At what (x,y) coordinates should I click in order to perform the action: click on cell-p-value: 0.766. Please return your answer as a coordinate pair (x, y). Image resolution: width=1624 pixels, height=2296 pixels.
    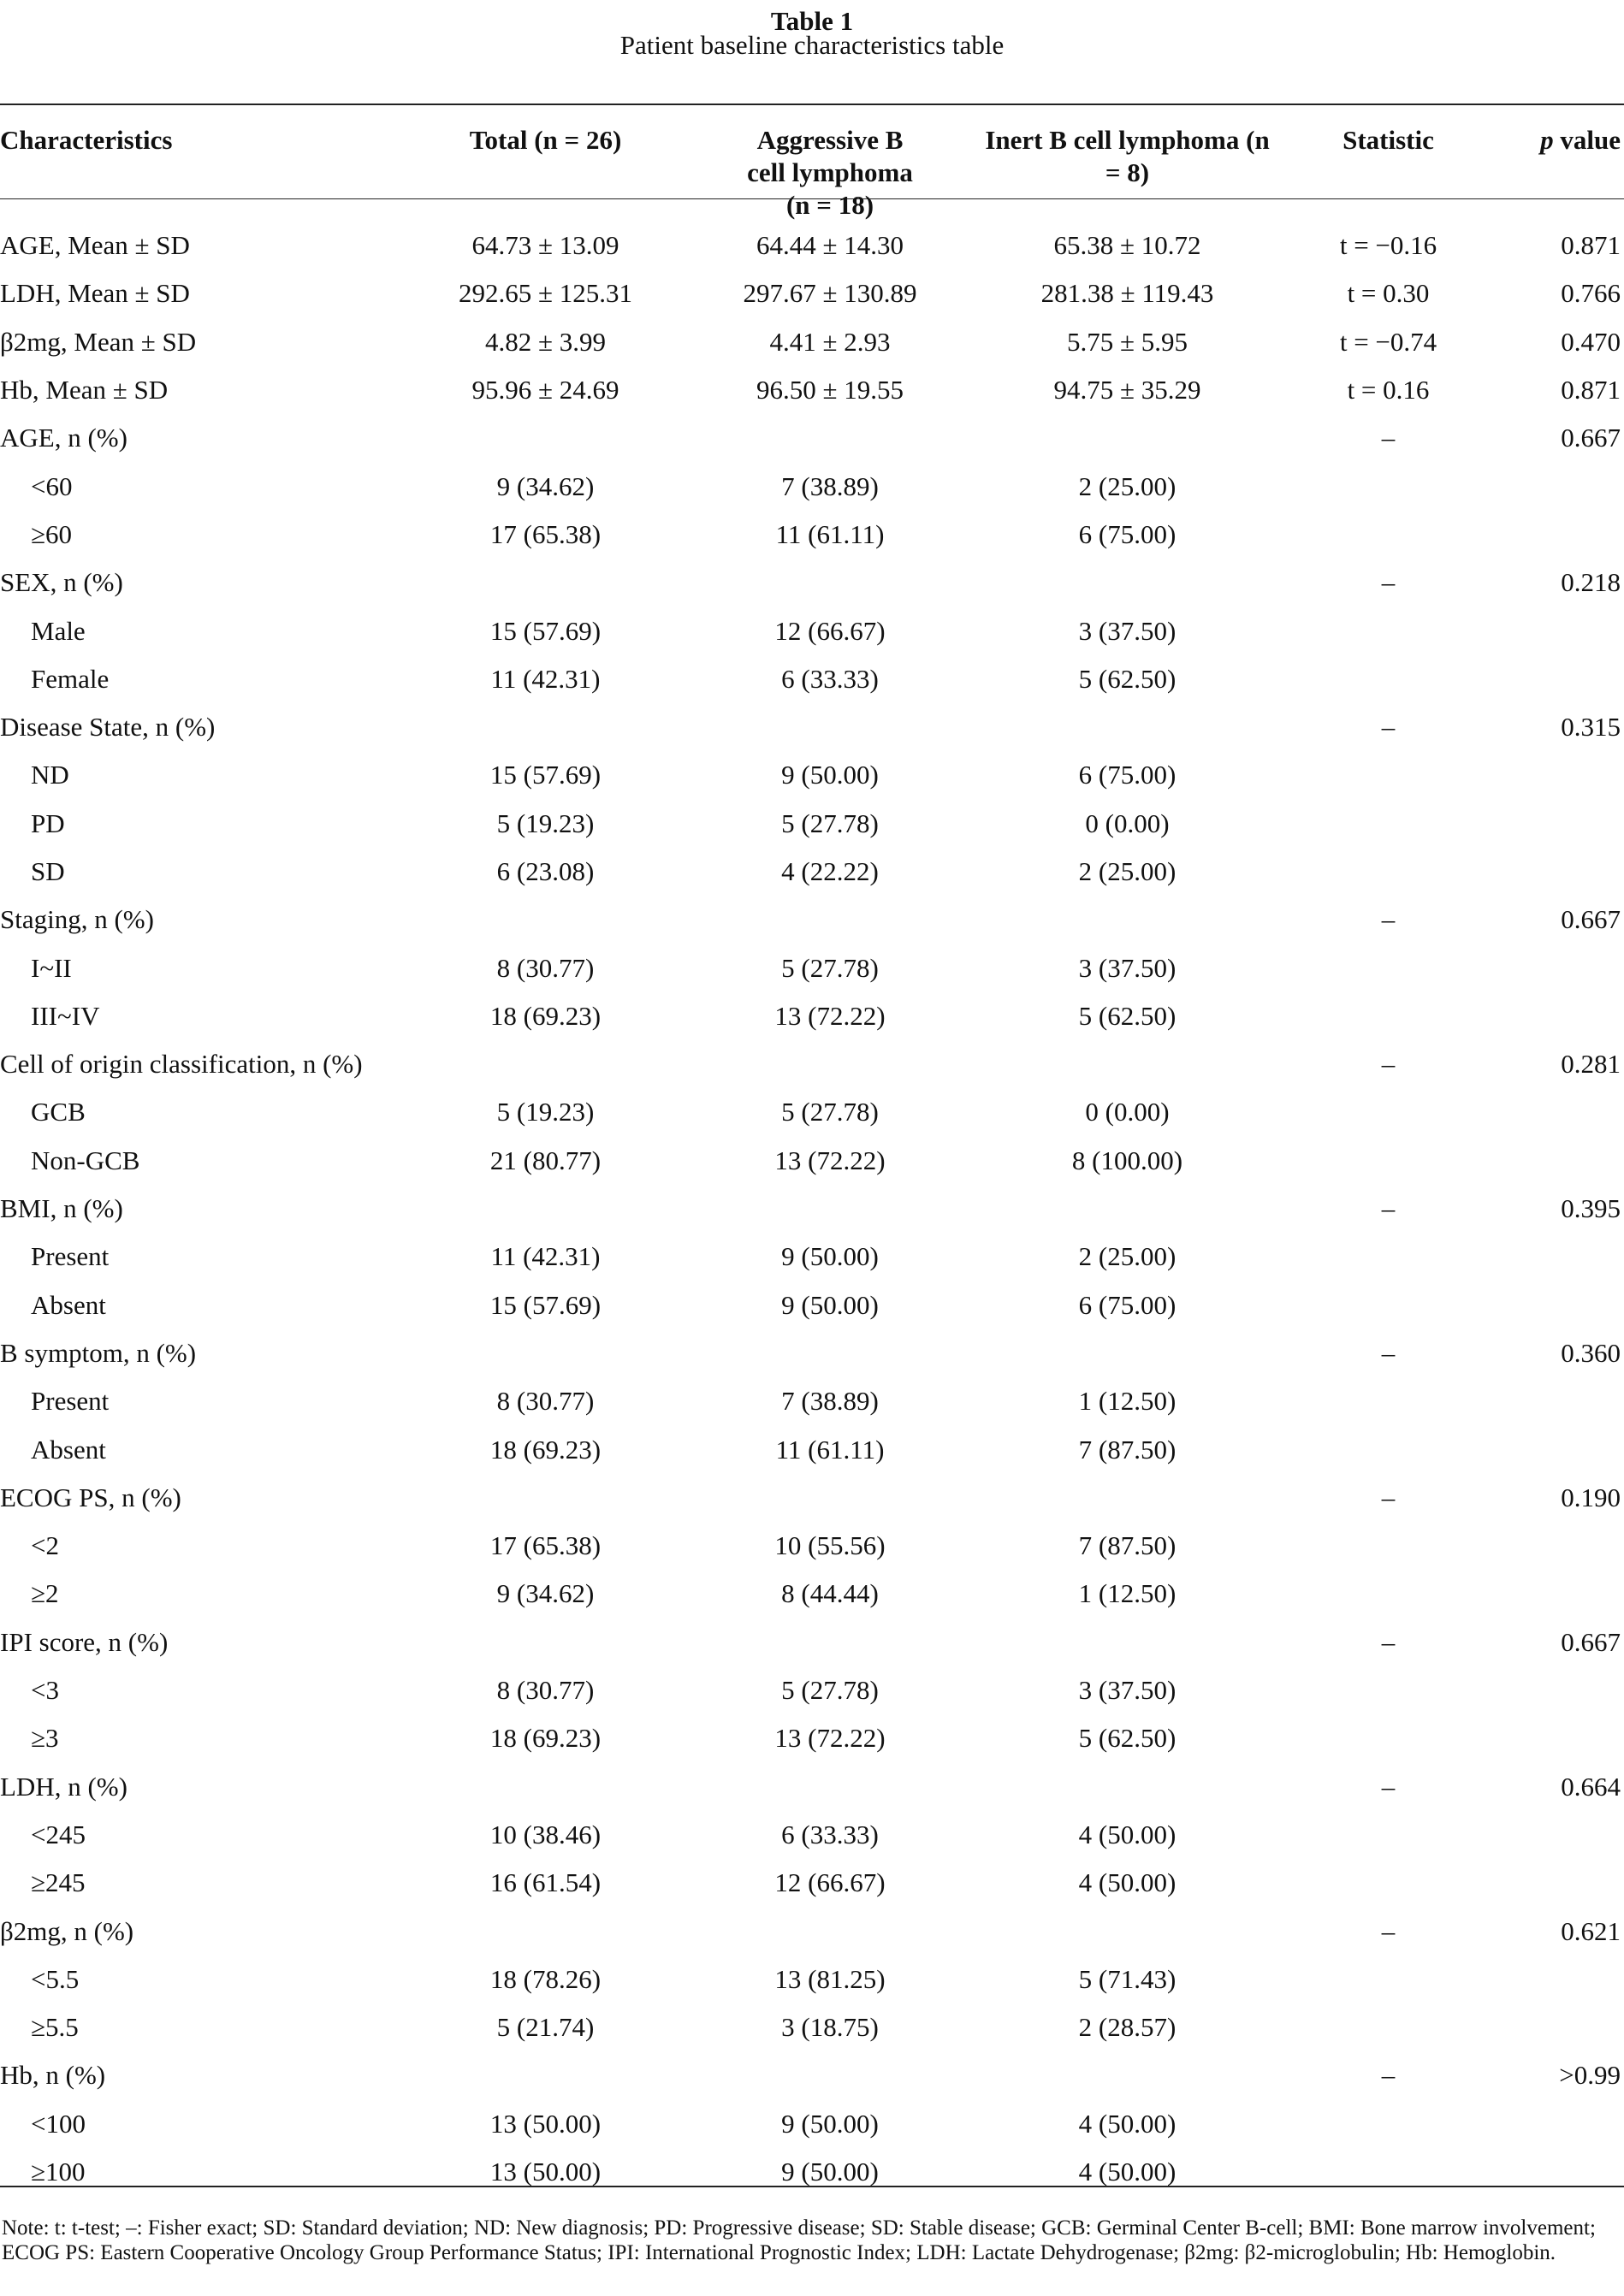
    Looking at the image, I should click on (1591, 293).